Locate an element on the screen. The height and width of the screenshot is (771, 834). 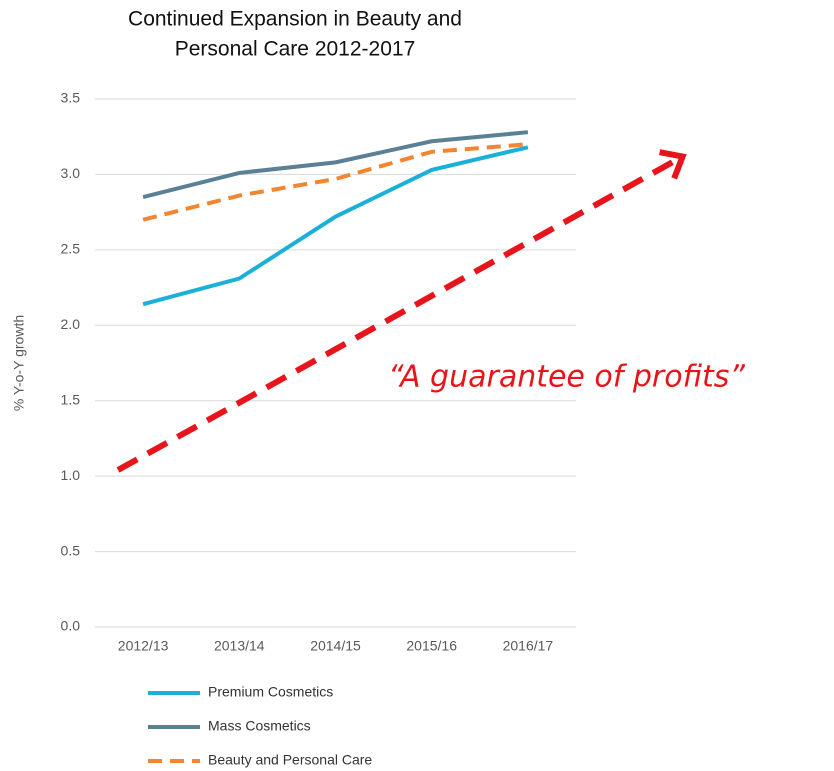
y-tick-label: 1.5 is located at coordinates (71, 399).